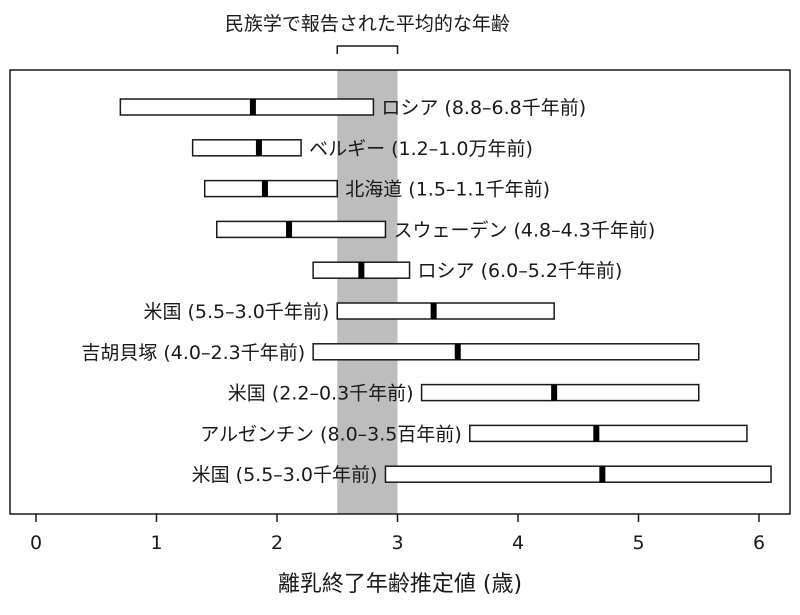  I want to click on x-tick-label: 5, so click(638, 543).